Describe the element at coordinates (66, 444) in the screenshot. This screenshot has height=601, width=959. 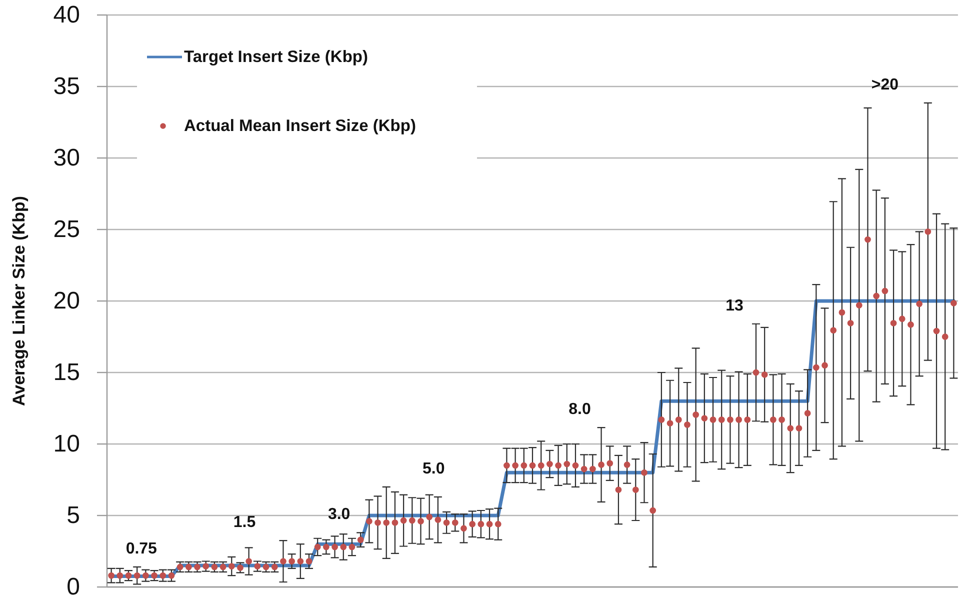
I see `y-tick-label: 10` at that location.